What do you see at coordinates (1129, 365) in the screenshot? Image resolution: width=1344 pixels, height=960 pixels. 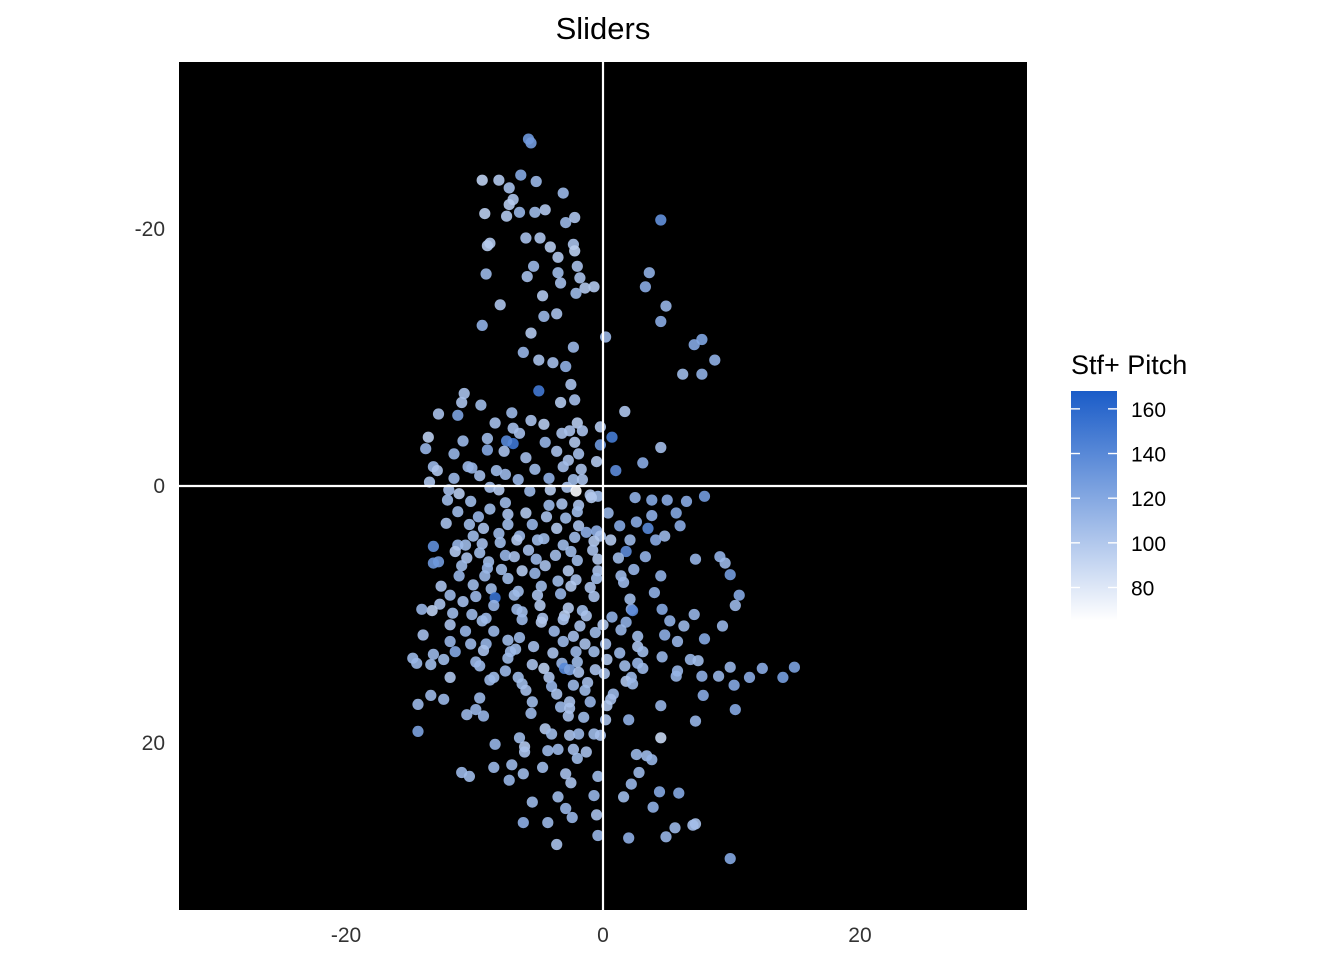 I see `legend-title: Stf+ Pitch` at bounding box center [1129, 365].